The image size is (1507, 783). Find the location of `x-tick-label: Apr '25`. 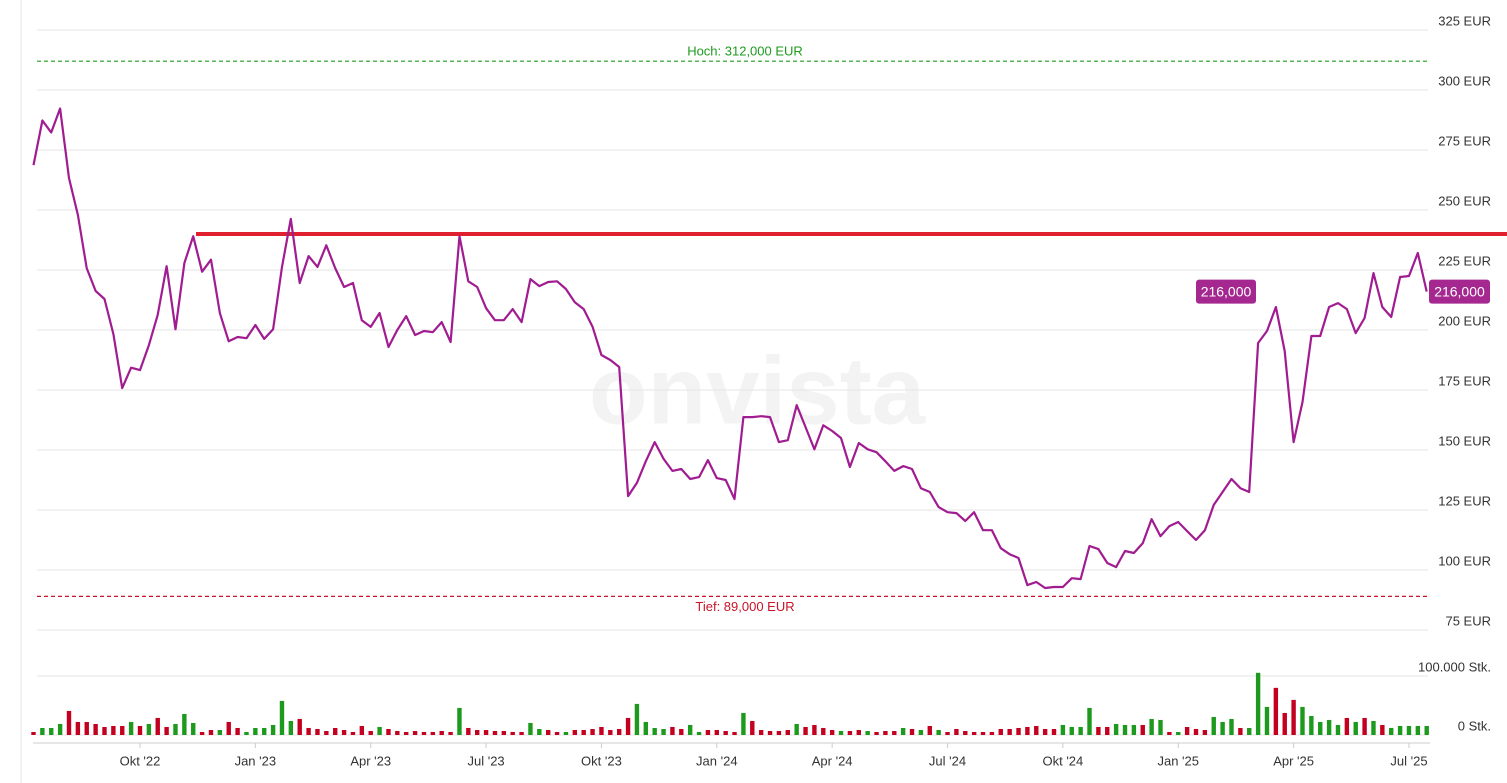

x-tick-label: Apr '25 is located at coordinates (1293, 760).